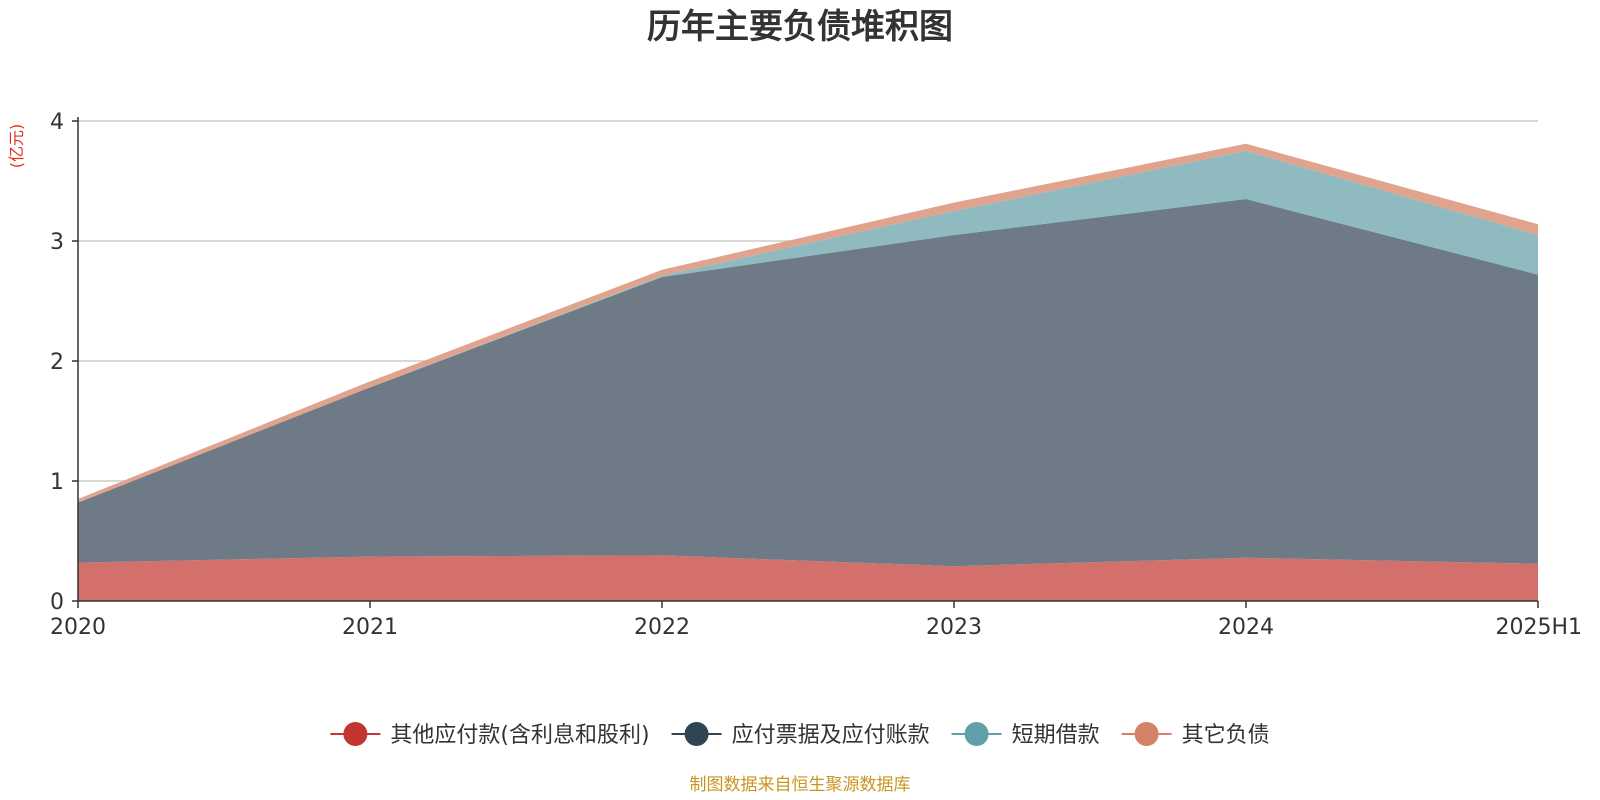 This screenshot has width=1600, height=800. I want to click on legend-item-0: 其他应付款(含利息和股利), so click(490, 735).